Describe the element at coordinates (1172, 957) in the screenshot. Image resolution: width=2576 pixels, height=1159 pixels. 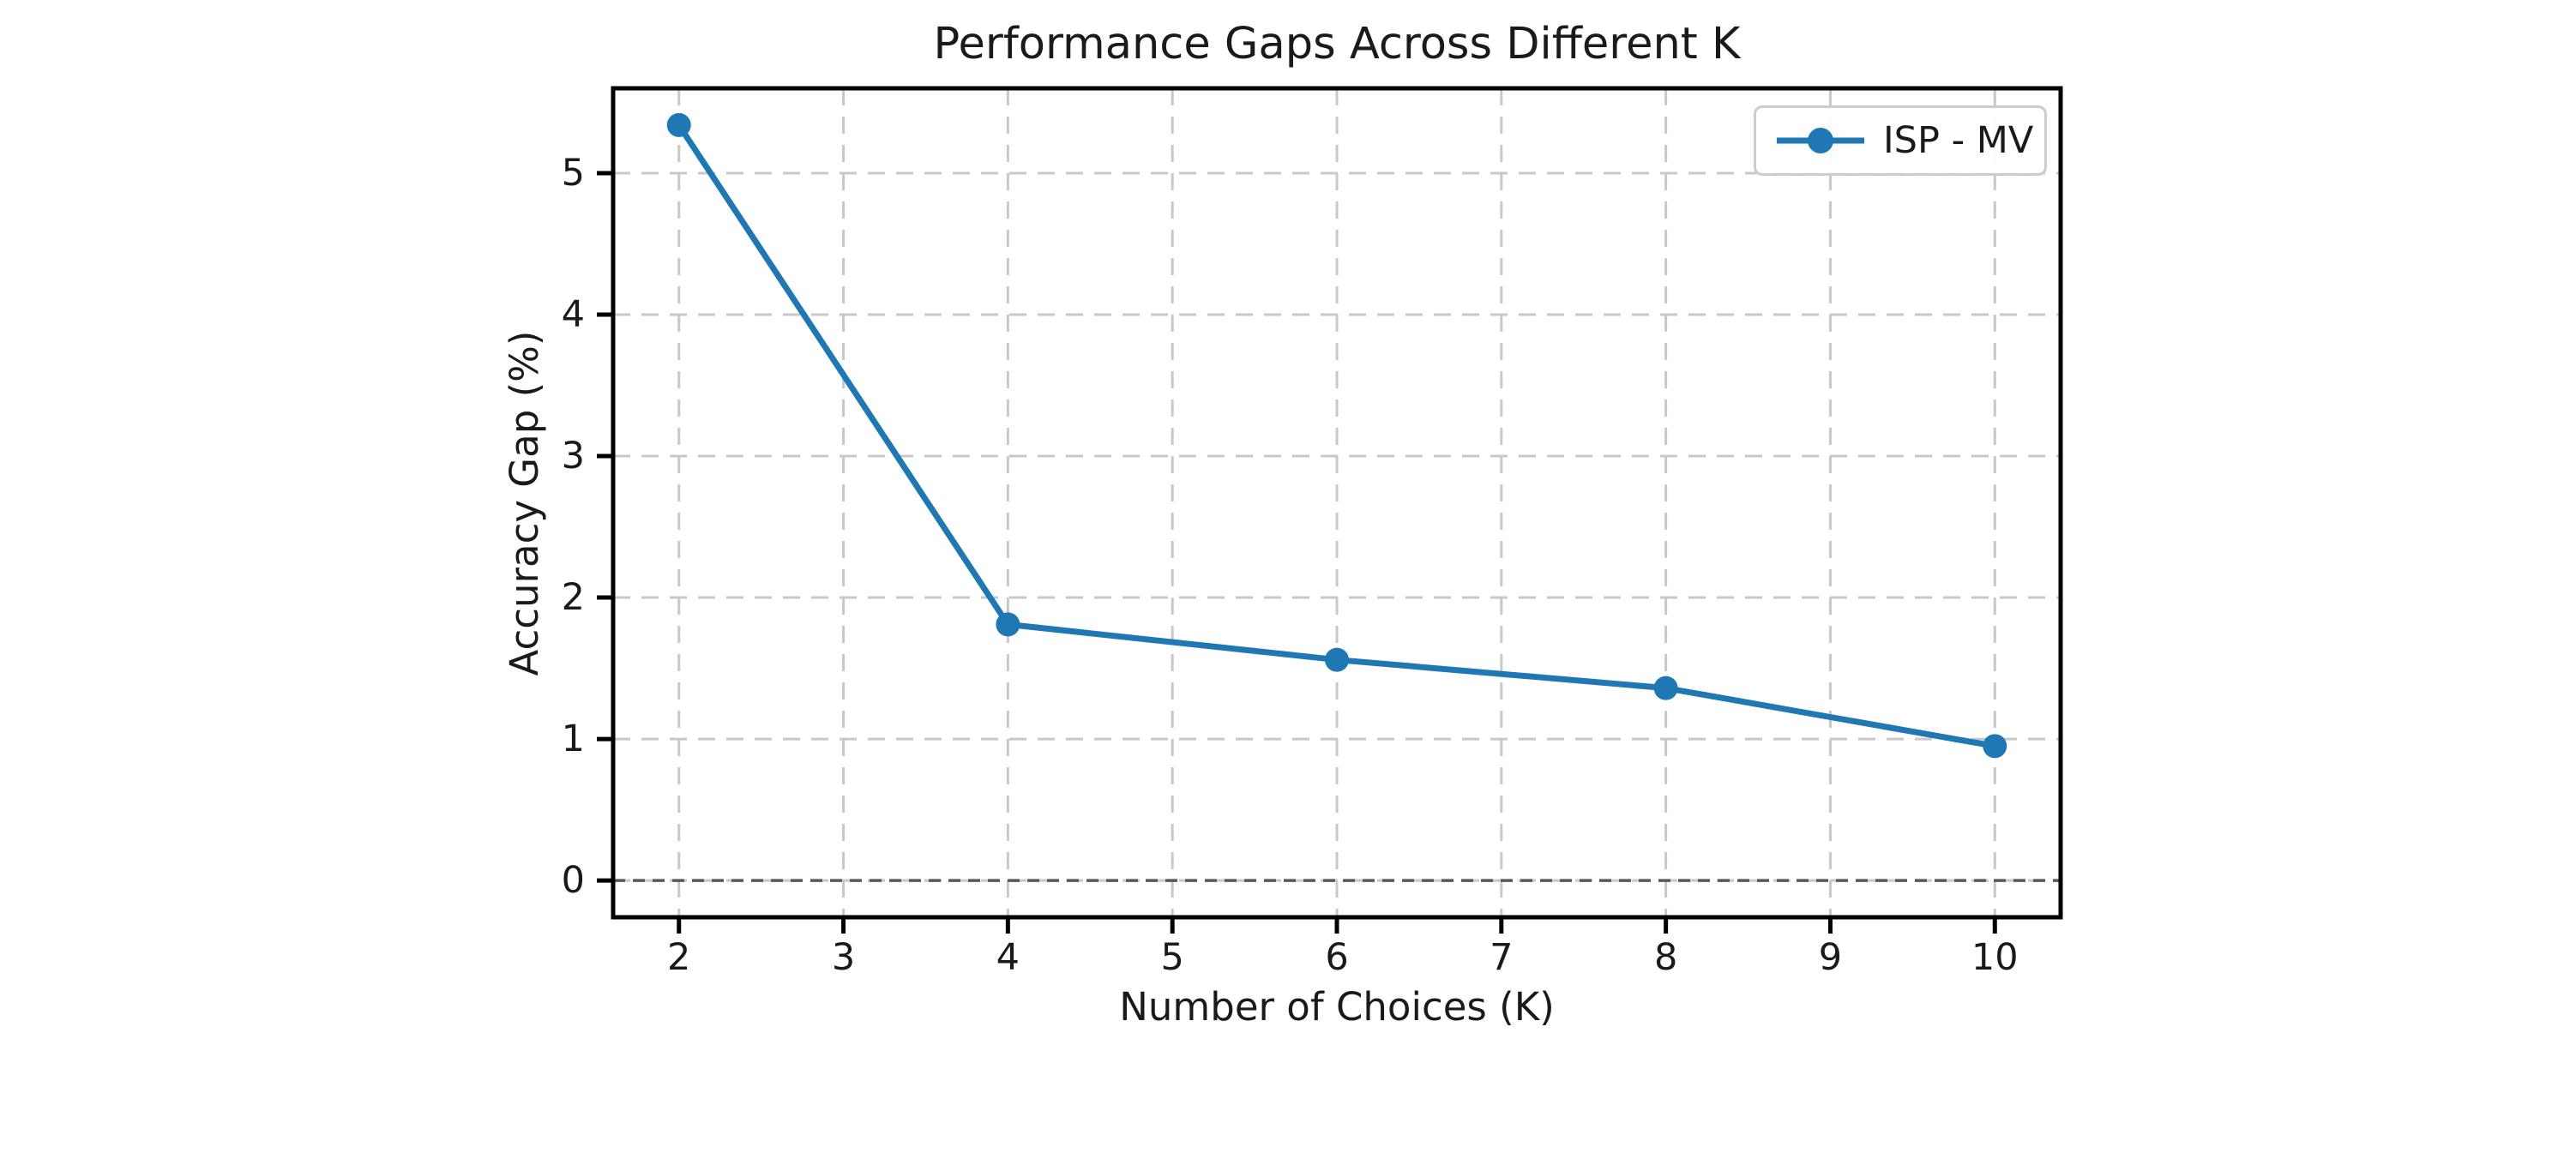
I see `x-tick-label: 5` at that location.